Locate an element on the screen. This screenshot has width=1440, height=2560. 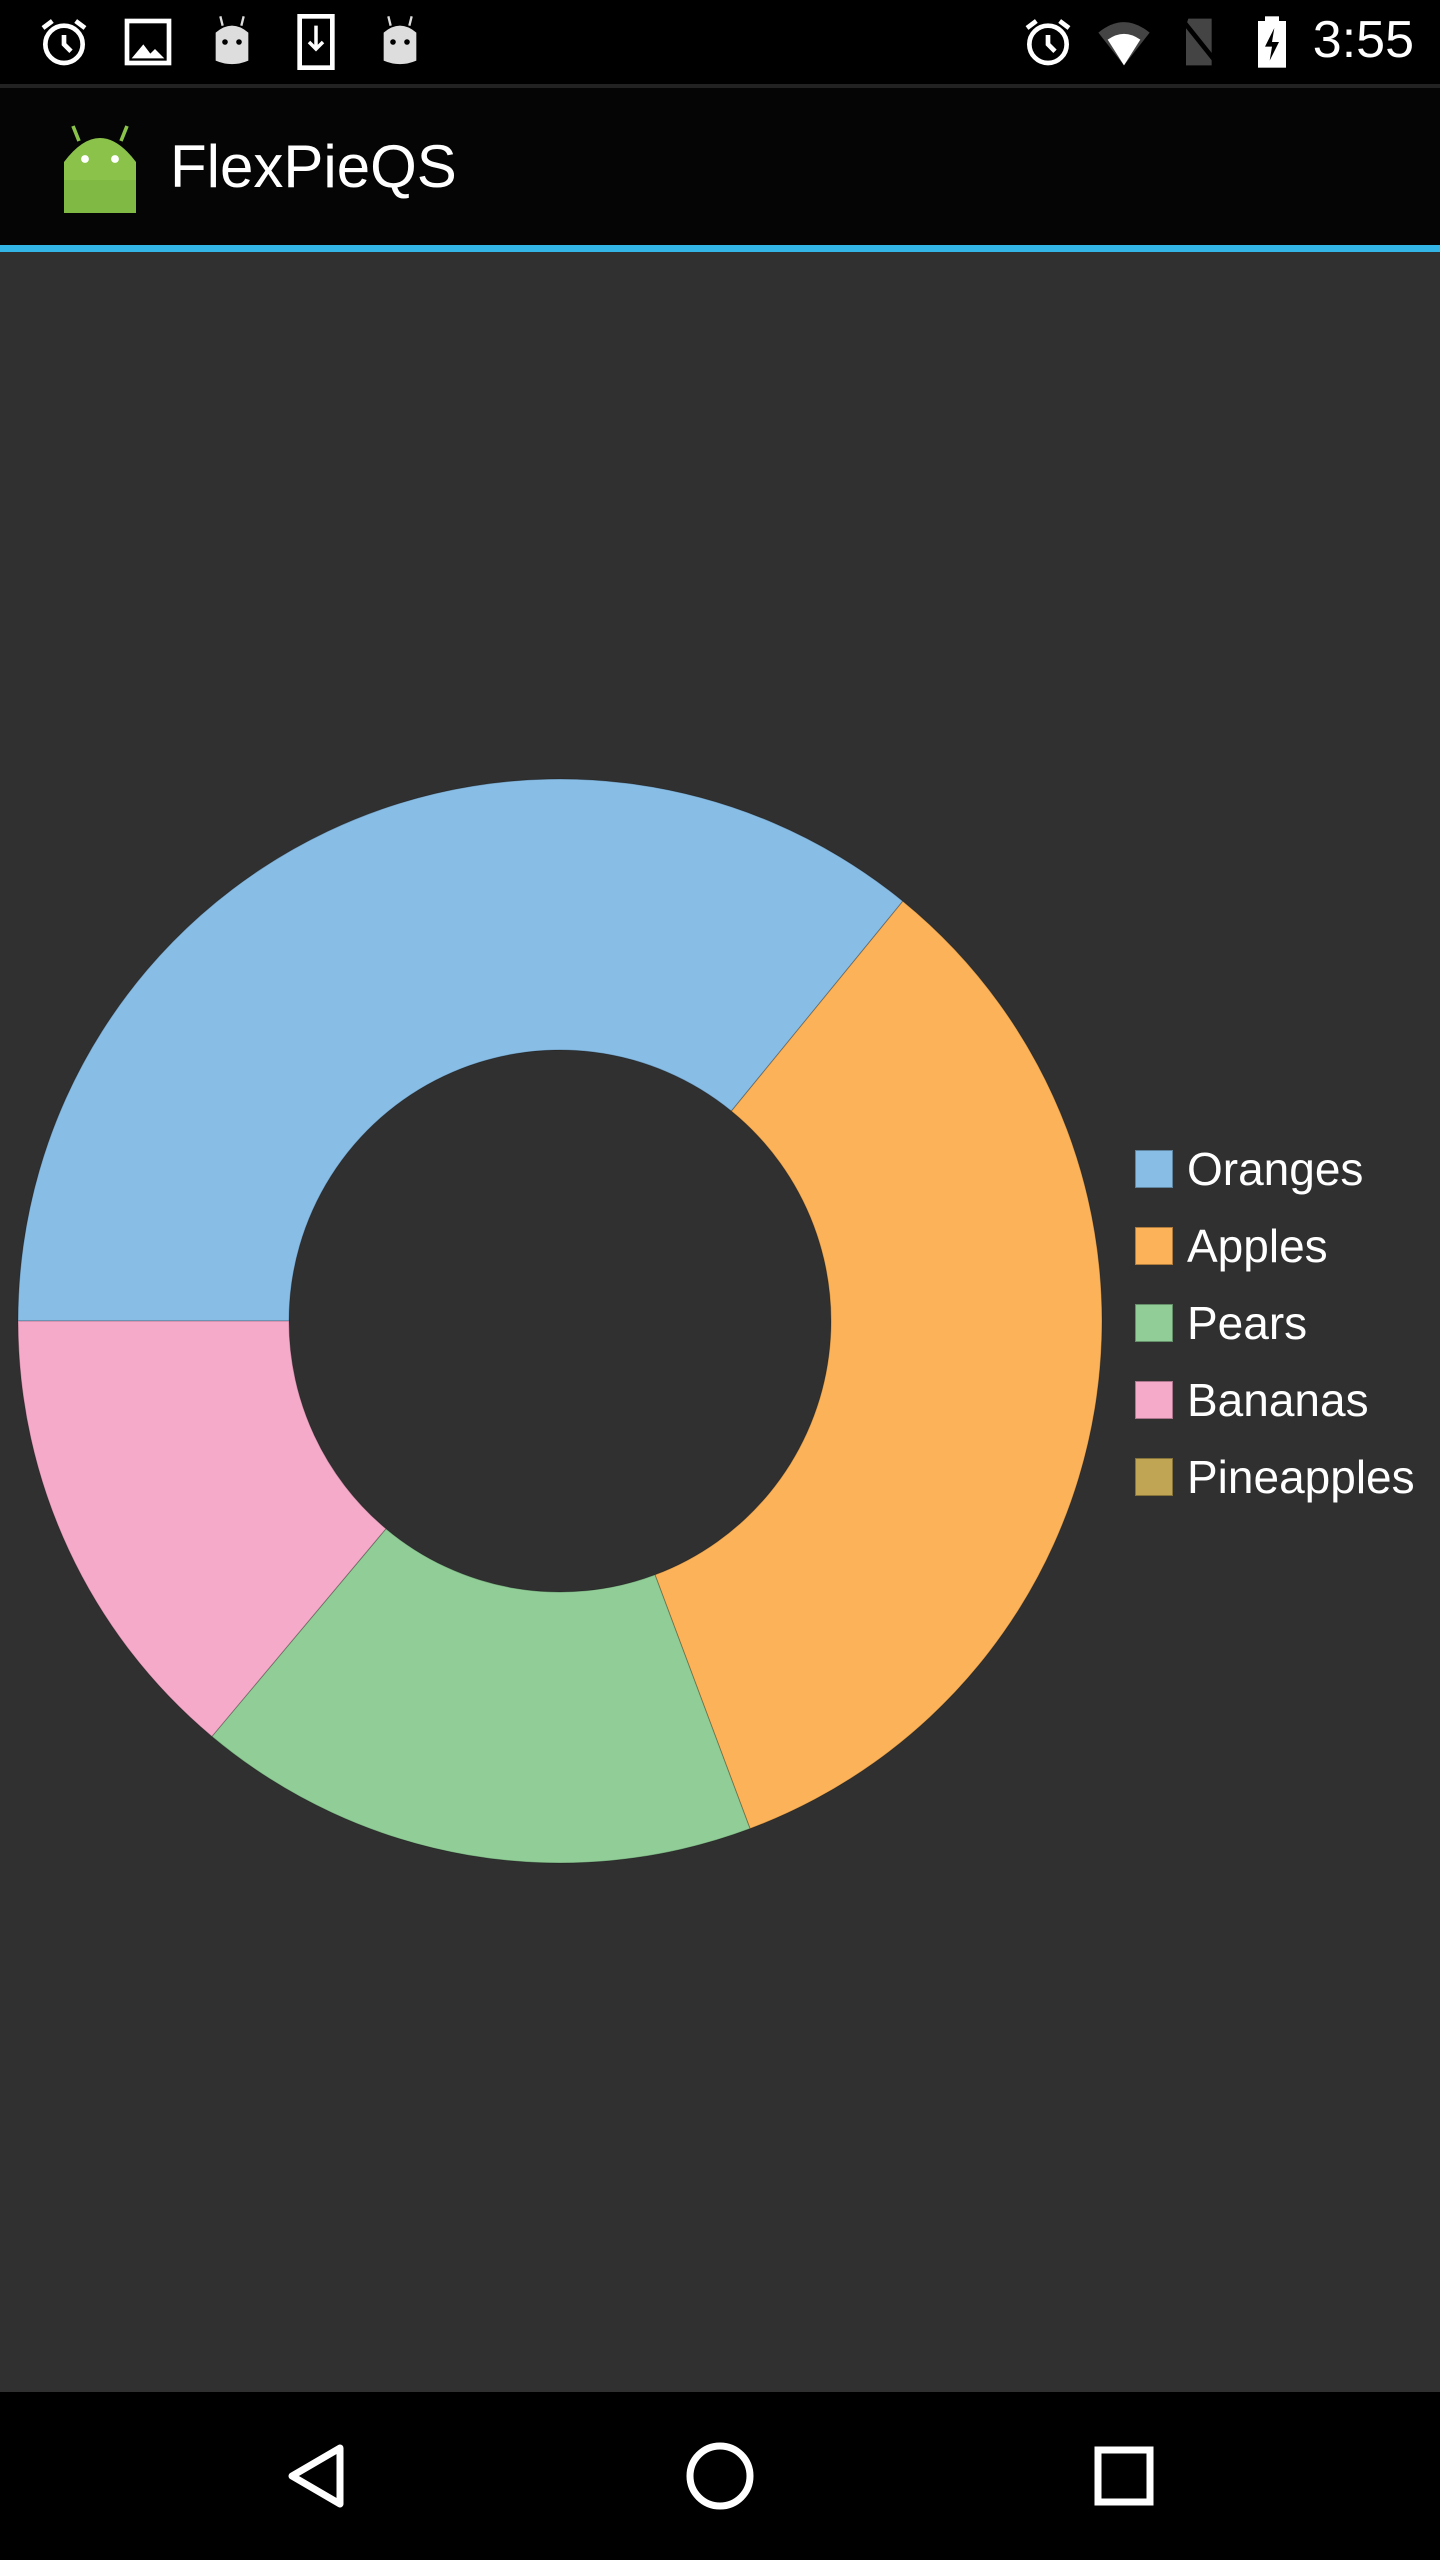
wifi-icon is located at coordinates (1124, 44).